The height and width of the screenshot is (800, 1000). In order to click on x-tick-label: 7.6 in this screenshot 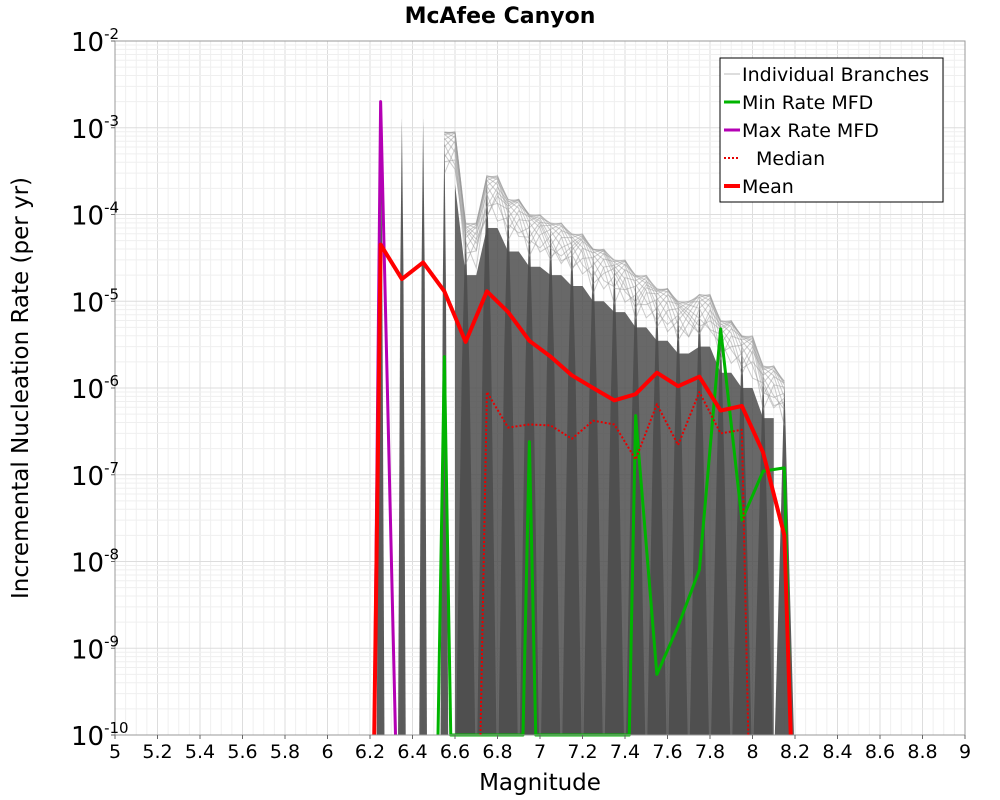, I will do `click(667, 752)`.